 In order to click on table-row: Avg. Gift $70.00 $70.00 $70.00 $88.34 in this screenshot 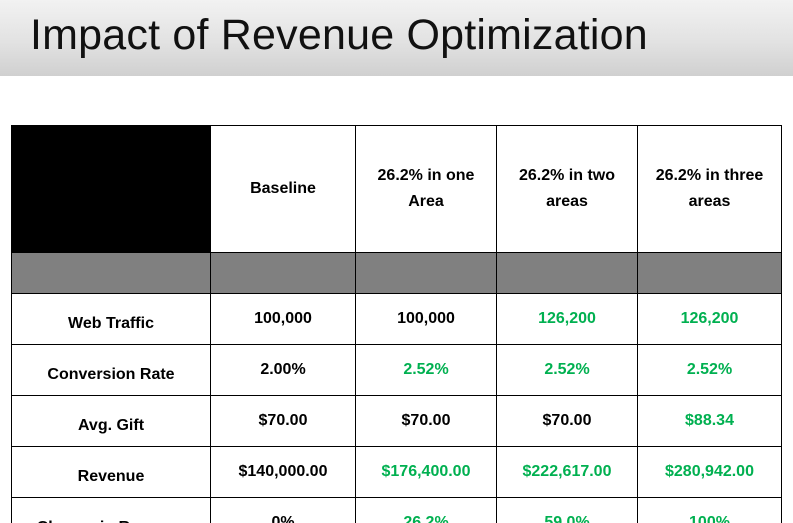, I will do `click(396, 421)`.